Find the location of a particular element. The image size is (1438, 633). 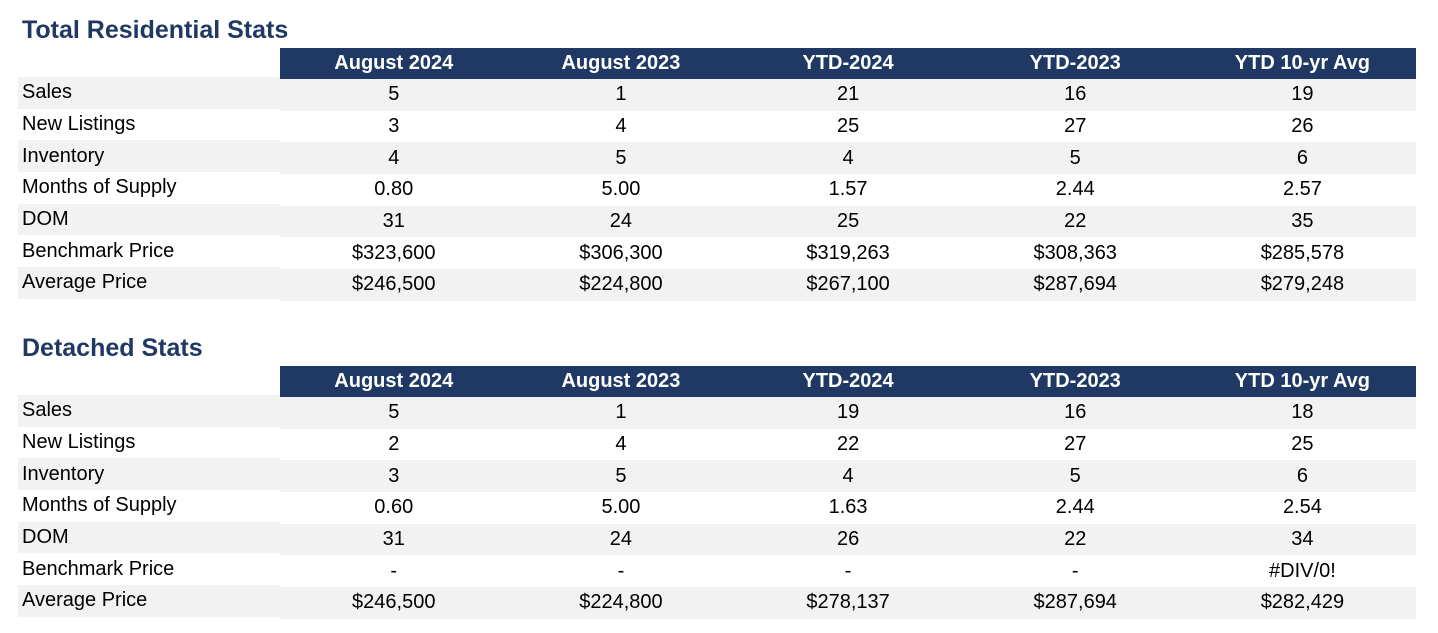

table-cell: $282,429 is located at coordinates (1302, 603).